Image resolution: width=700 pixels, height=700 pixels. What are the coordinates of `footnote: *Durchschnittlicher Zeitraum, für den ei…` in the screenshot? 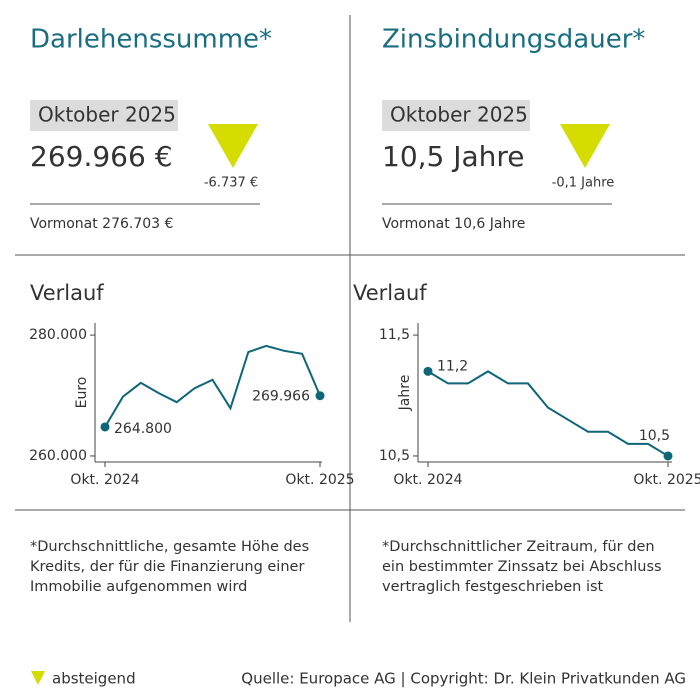 It's located at (522, 567).